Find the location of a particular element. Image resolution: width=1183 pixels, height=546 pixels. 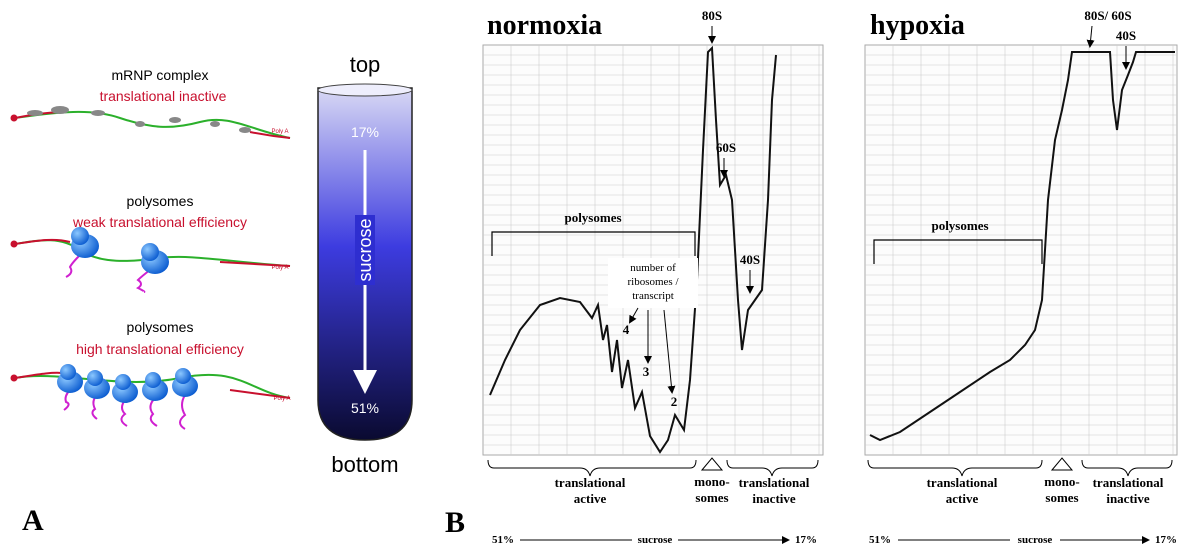

weak-subtitle: weak translational efficiency is located at coordinates (159, 222).